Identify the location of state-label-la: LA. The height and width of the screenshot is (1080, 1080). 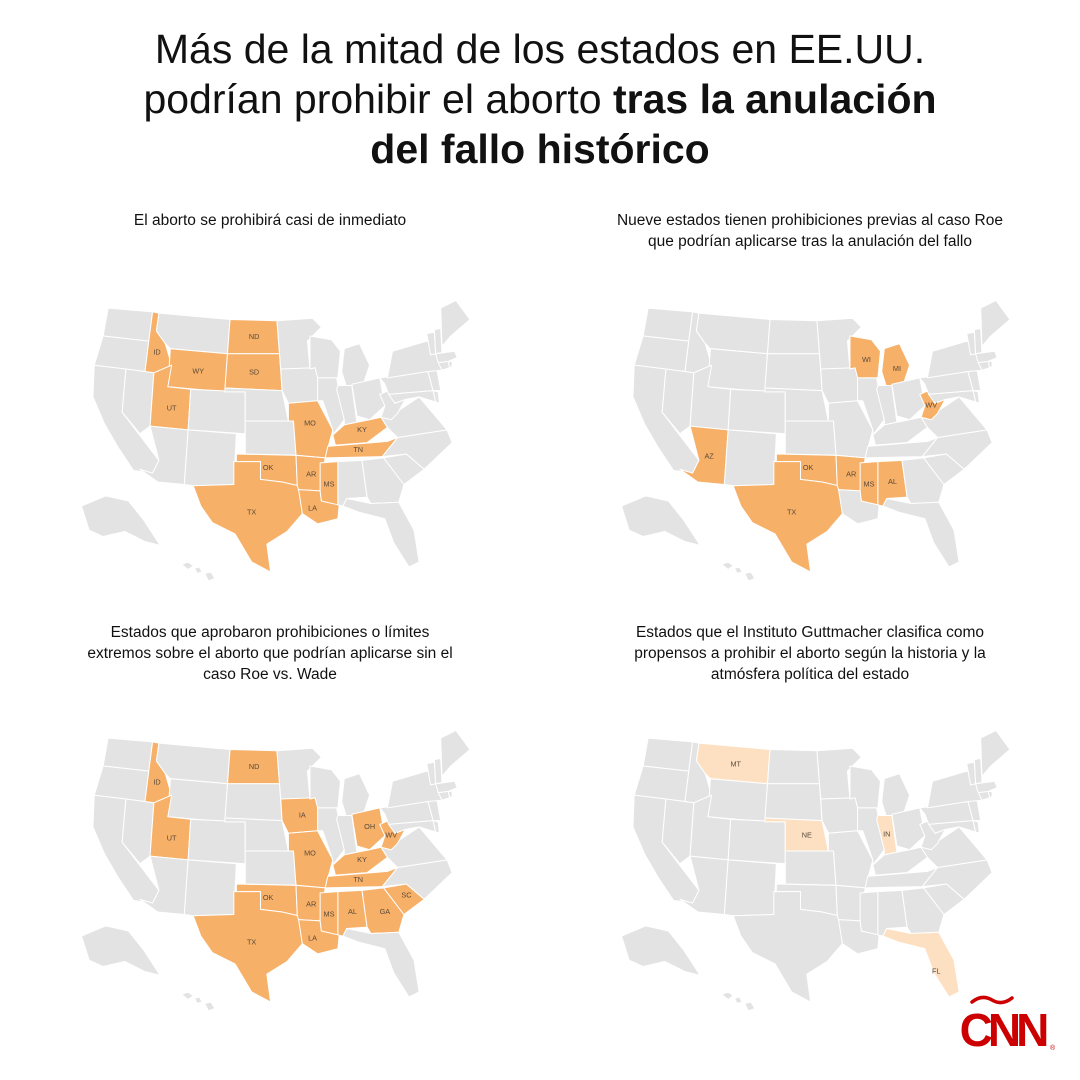
(312, 938).